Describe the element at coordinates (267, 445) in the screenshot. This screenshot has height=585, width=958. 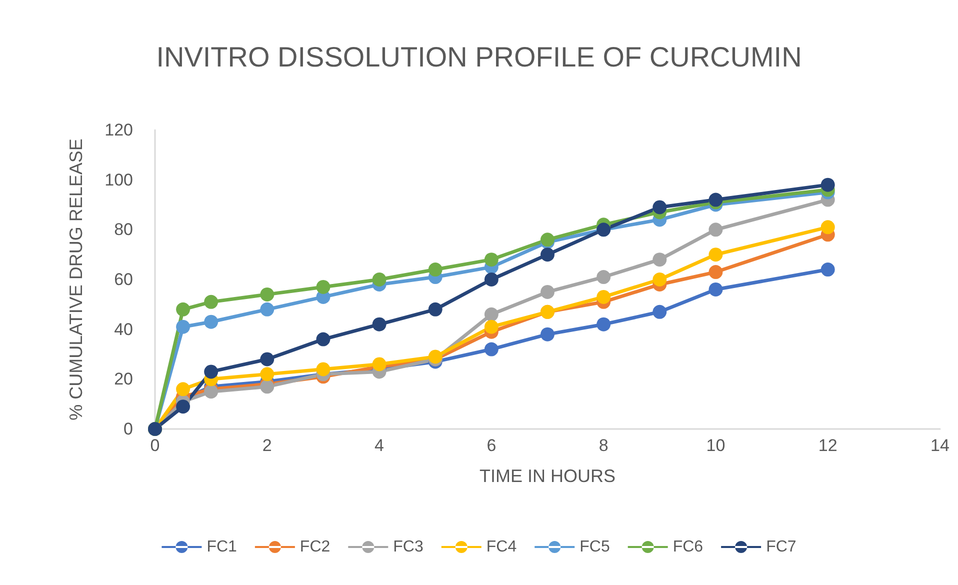
I see `x-tick-label: 2` at that location.